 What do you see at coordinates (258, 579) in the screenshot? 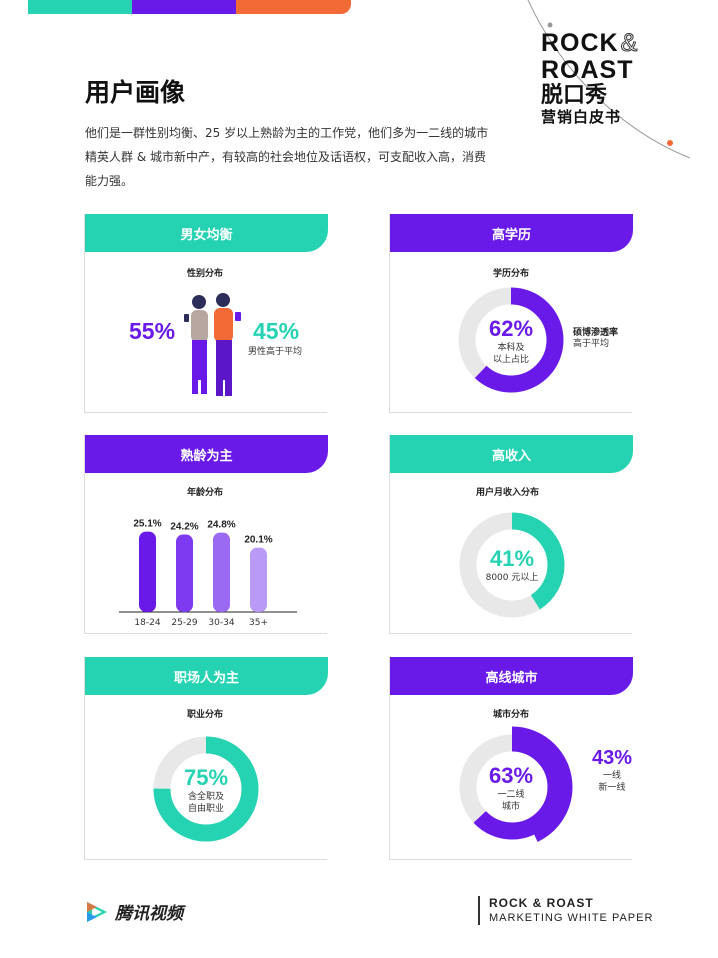
I see `age-bar-35+` at bounding box center [258, 579].